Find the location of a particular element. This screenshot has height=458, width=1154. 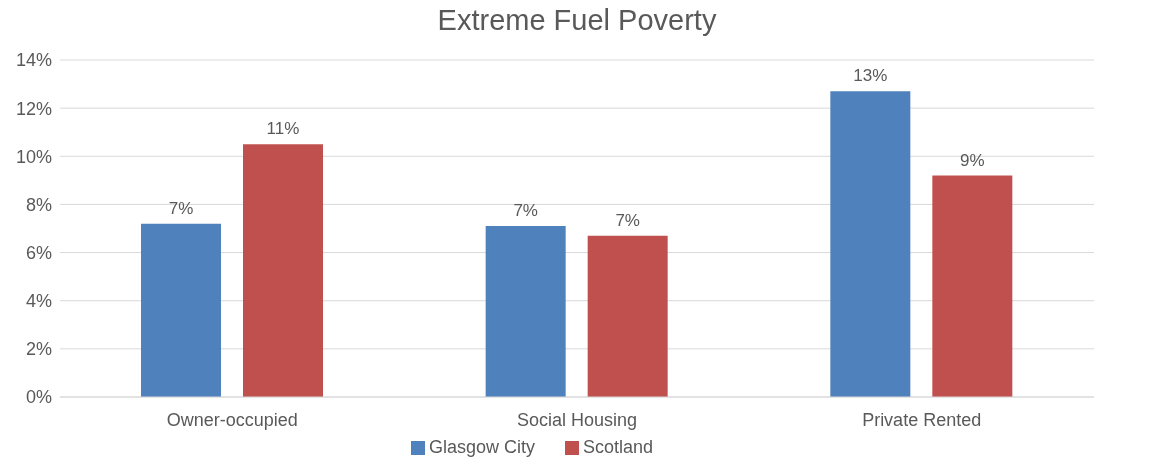

x-tick-label: Private Rented is located at coordinates (922, 419).